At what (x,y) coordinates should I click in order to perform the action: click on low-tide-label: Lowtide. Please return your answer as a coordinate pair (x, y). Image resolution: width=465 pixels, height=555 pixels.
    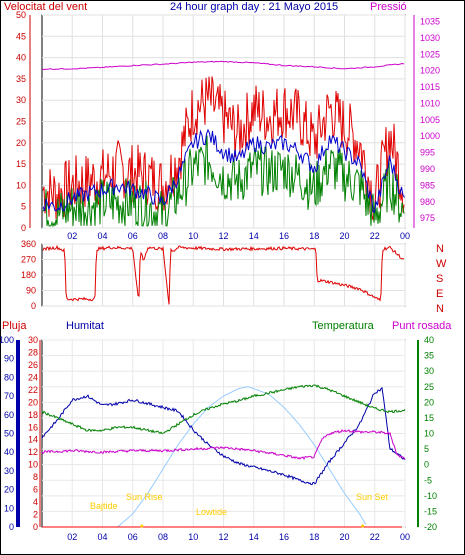
    Looking at the image, I should click on (212, 512).